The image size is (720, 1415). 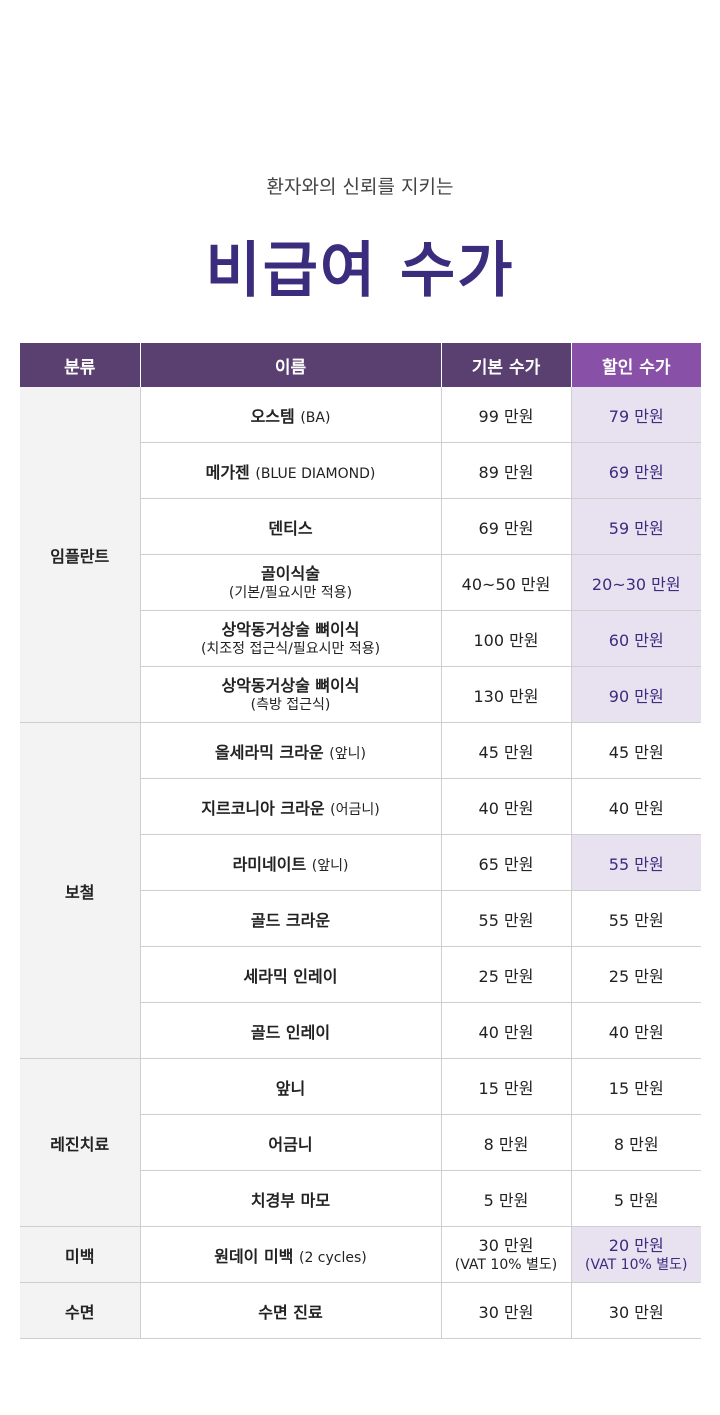 What do you see at coordinates (291, 470) in the screenshot?
I see `item-name: 메가젠 (BLUE DIAMOND)` at bounding box center [291, 470].